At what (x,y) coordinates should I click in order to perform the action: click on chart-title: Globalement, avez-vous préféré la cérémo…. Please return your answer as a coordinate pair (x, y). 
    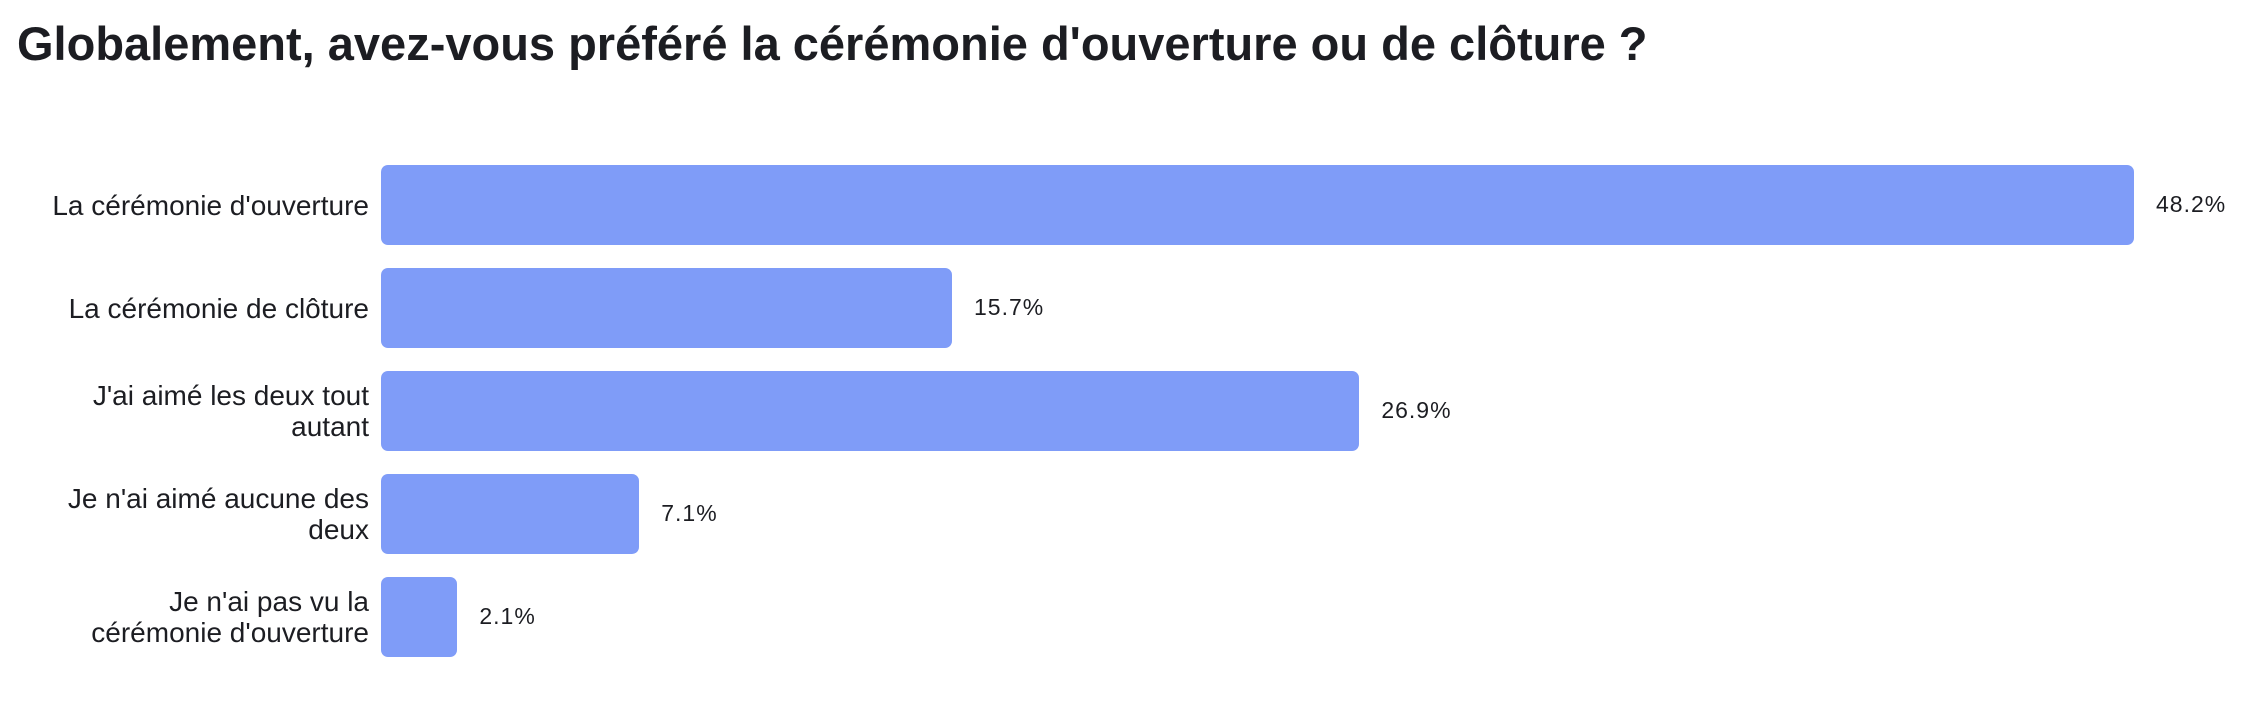
    Looking at the image, I should click on (832, 43).